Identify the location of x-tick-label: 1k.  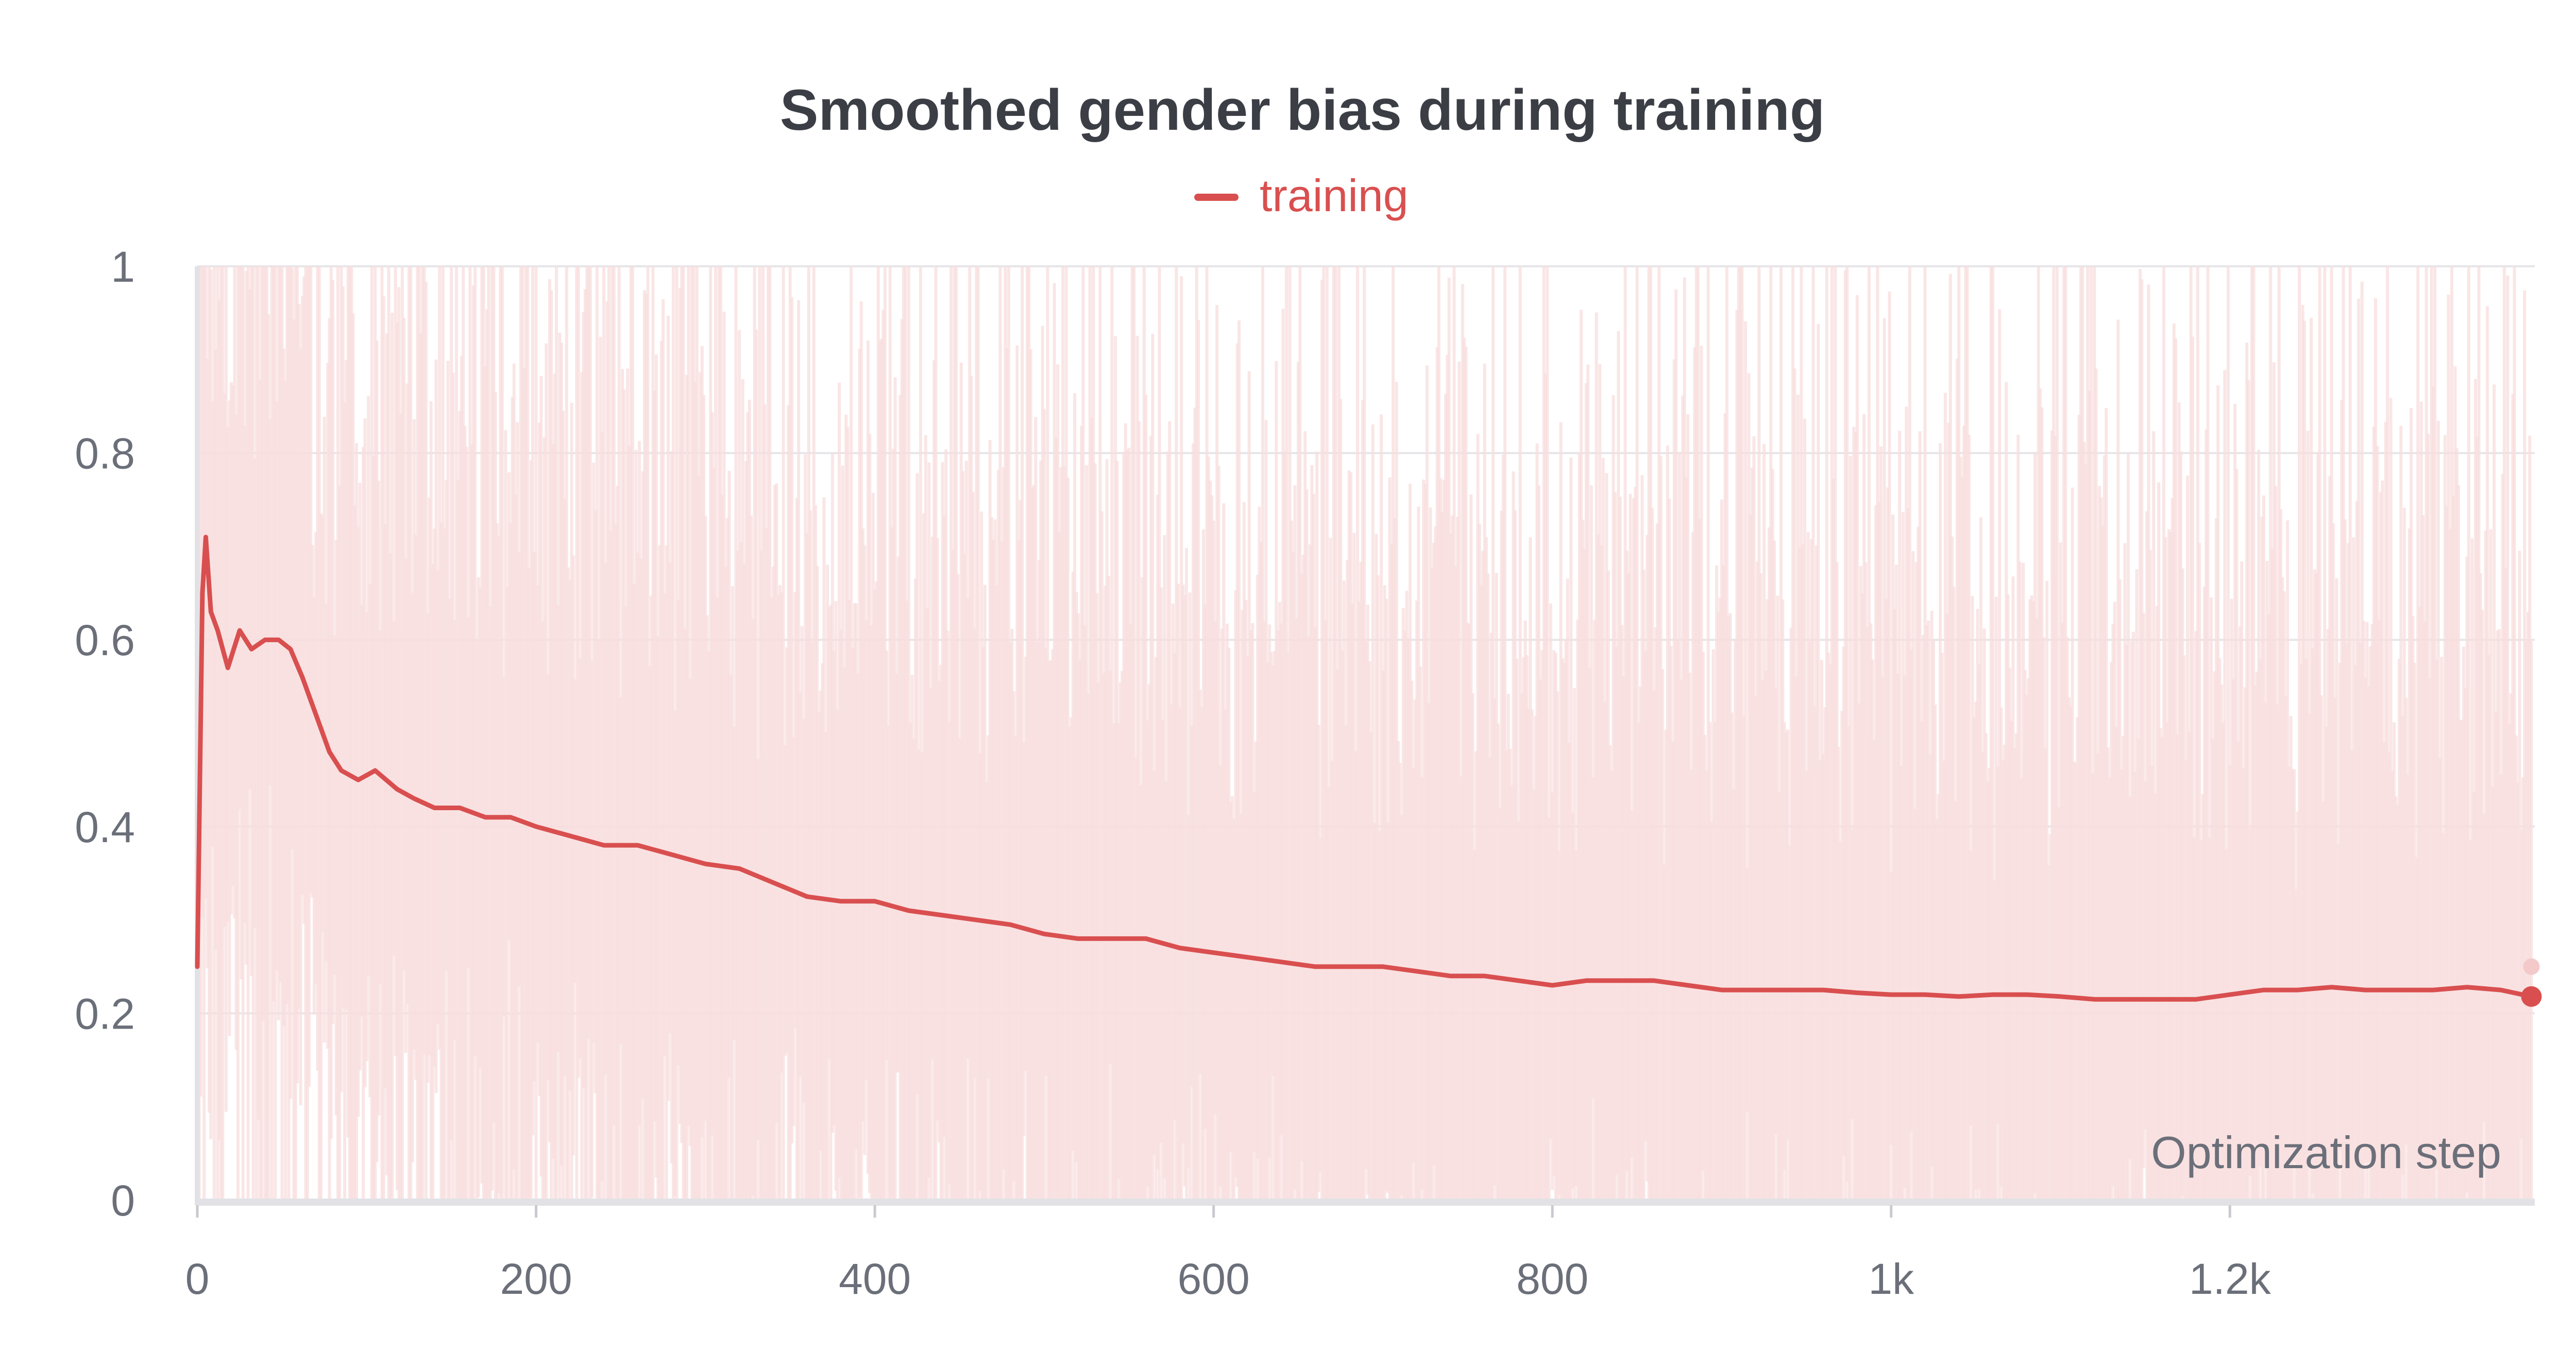
(1891, 1279).